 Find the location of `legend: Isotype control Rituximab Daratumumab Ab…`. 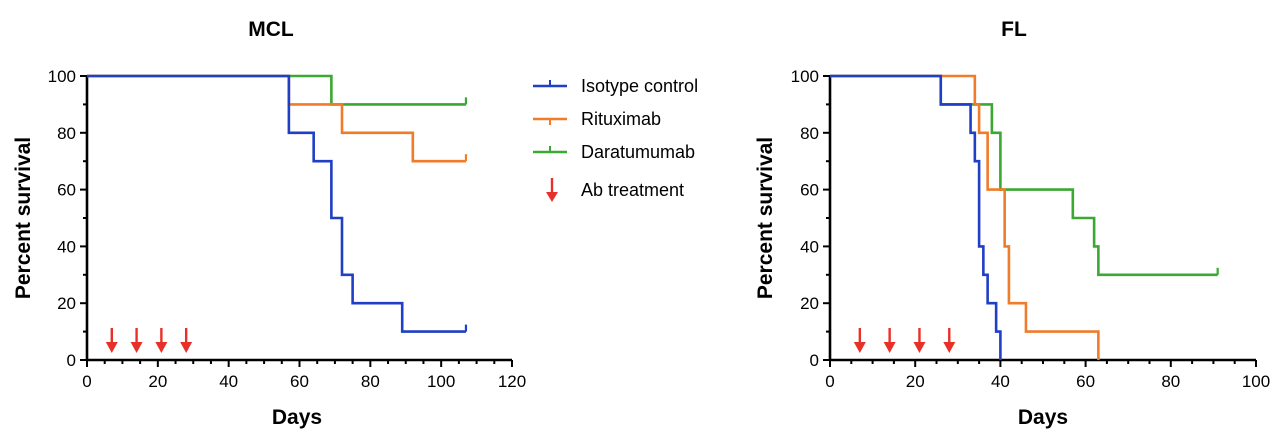

legend: Isotype control Rituximab Daratumumab Ab… is located at coordinates (615, 139).